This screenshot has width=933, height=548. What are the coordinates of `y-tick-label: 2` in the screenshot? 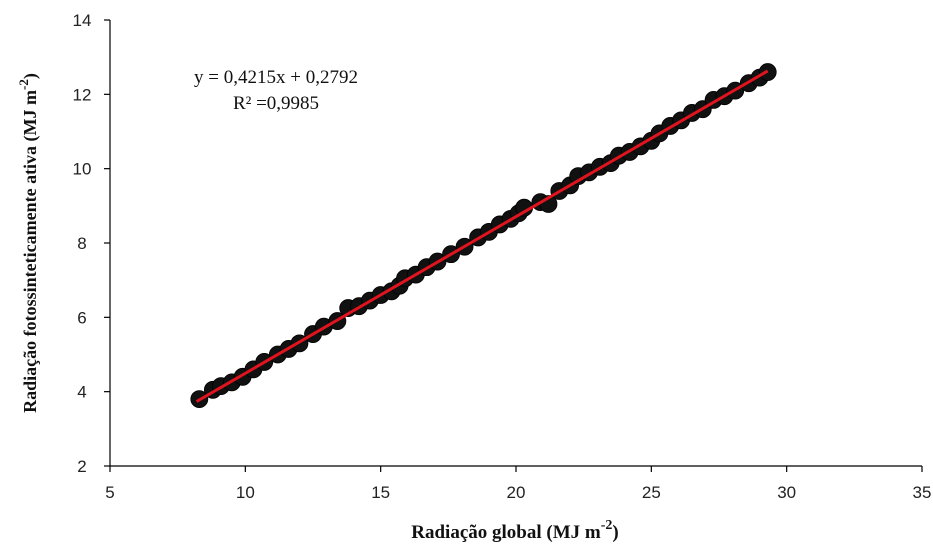 It's located at (81, 466).